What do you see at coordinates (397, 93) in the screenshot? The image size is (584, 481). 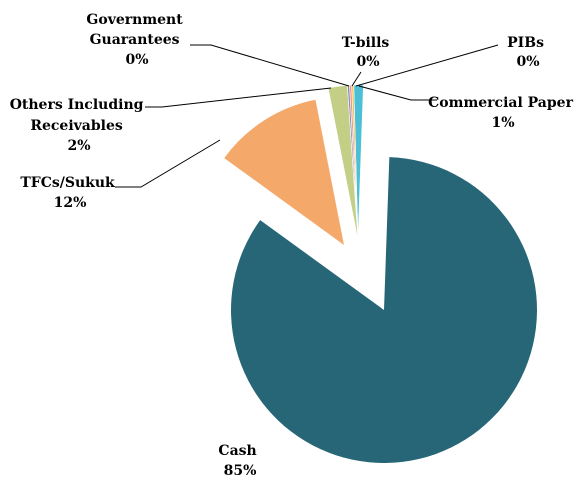 I see `leader-commercial-paper` at bounding box center [397, 93].